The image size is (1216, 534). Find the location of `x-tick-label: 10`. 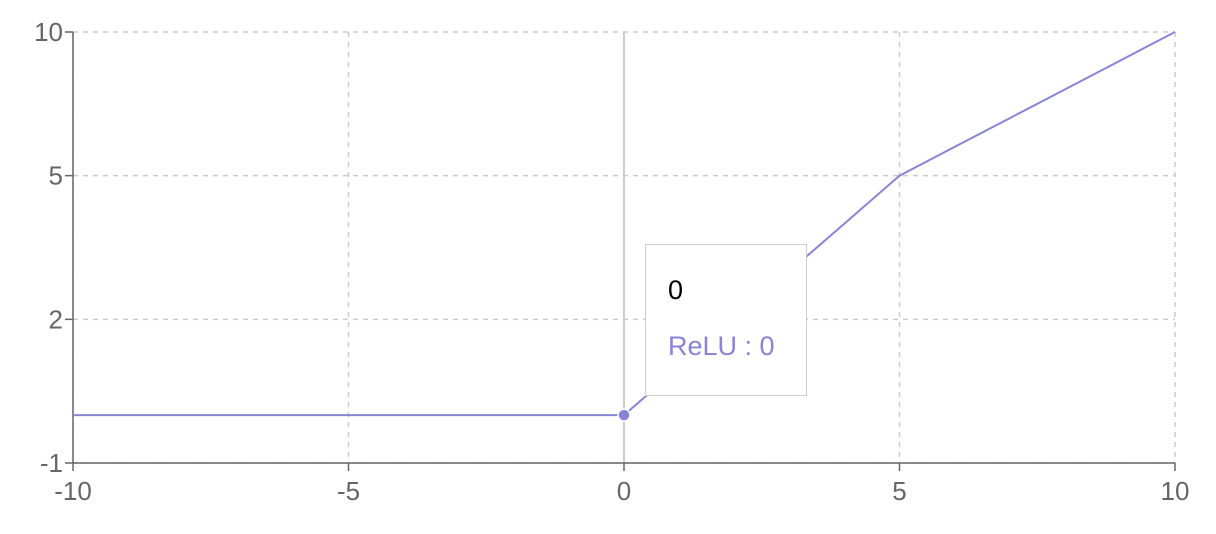

x-tick-label: 10 is located at coordinates (1175, 491).